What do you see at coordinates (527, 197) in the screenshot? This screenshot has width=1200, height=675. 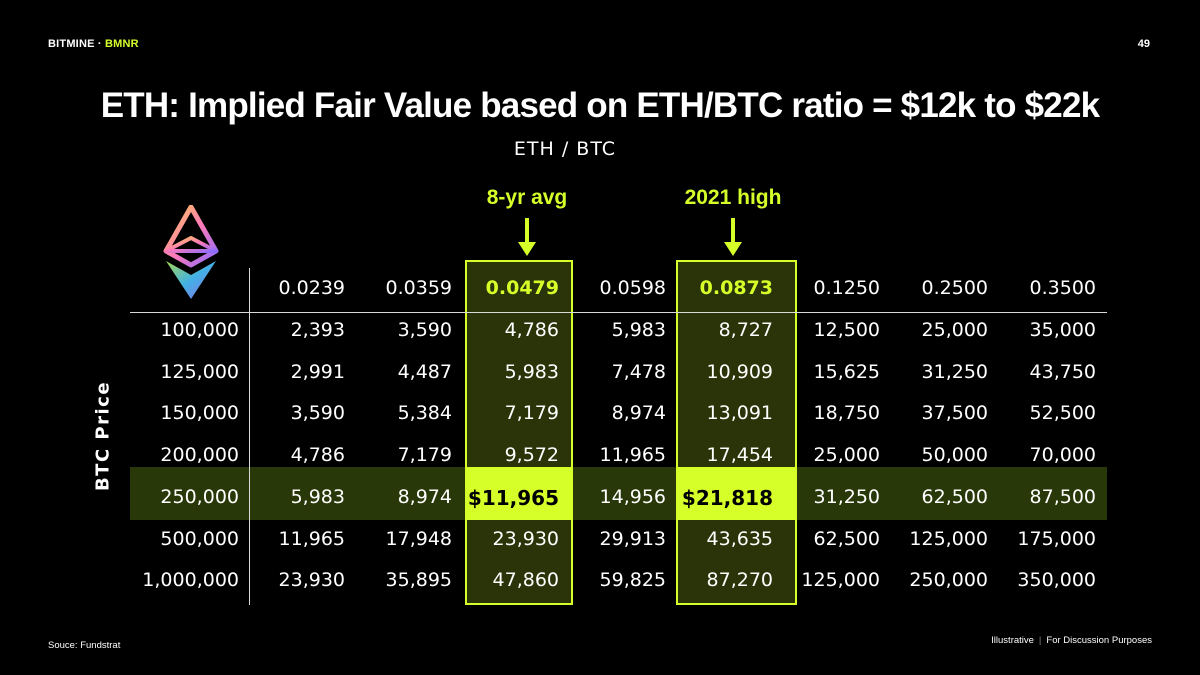 I see `callout-text: 8-yr avg` at bounding box center [527, 197].